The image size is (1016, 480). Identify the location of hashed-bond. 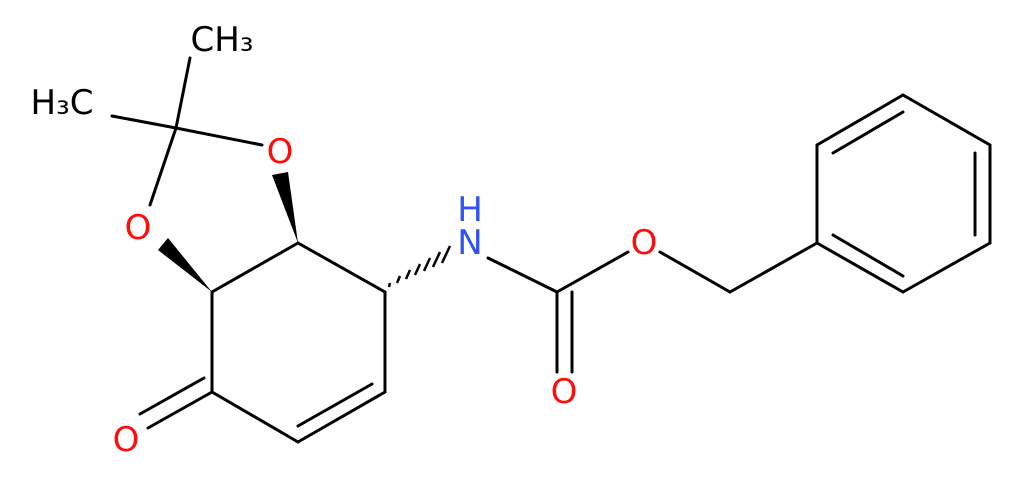
(419, 266).